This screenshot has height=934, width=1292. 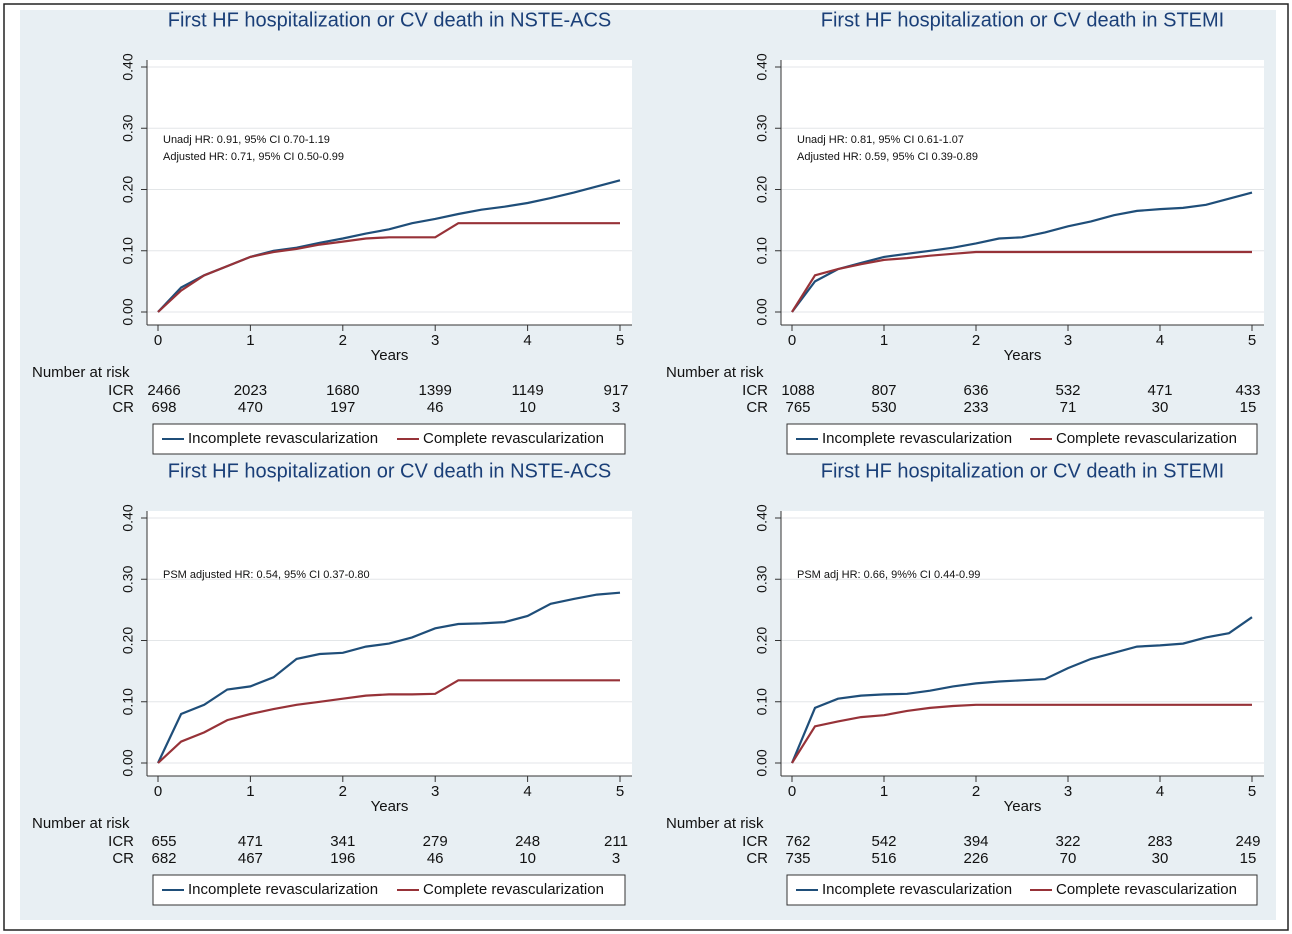 What do you see at coordinates (975, 858) in the screenshot?
I see `risk-count: 226` at bounding box center [975, 858].